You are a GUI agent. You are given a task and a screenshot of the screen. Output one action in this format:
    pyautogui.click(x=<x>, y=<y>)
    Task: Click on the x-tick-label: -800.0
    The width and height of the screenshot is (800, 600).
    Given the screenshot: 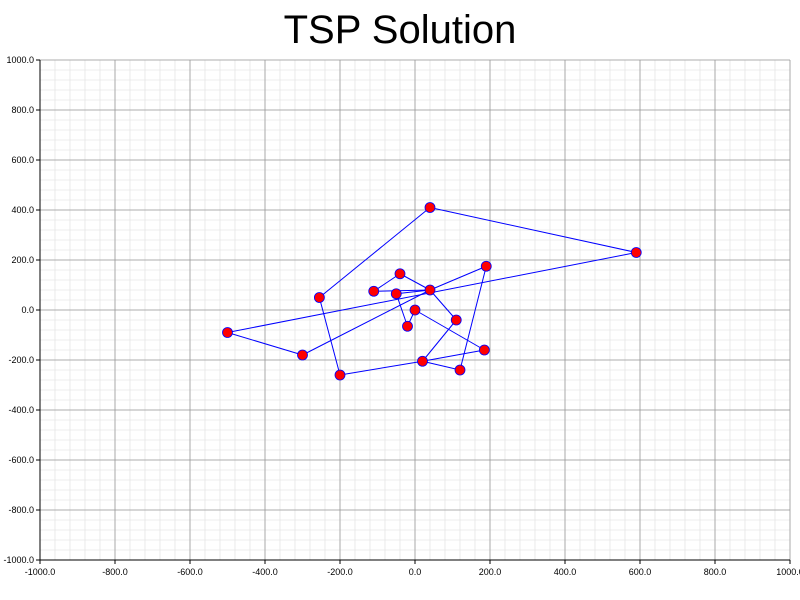 What is the action you would take?
    pyautogui.click(x=115, y=572)
    